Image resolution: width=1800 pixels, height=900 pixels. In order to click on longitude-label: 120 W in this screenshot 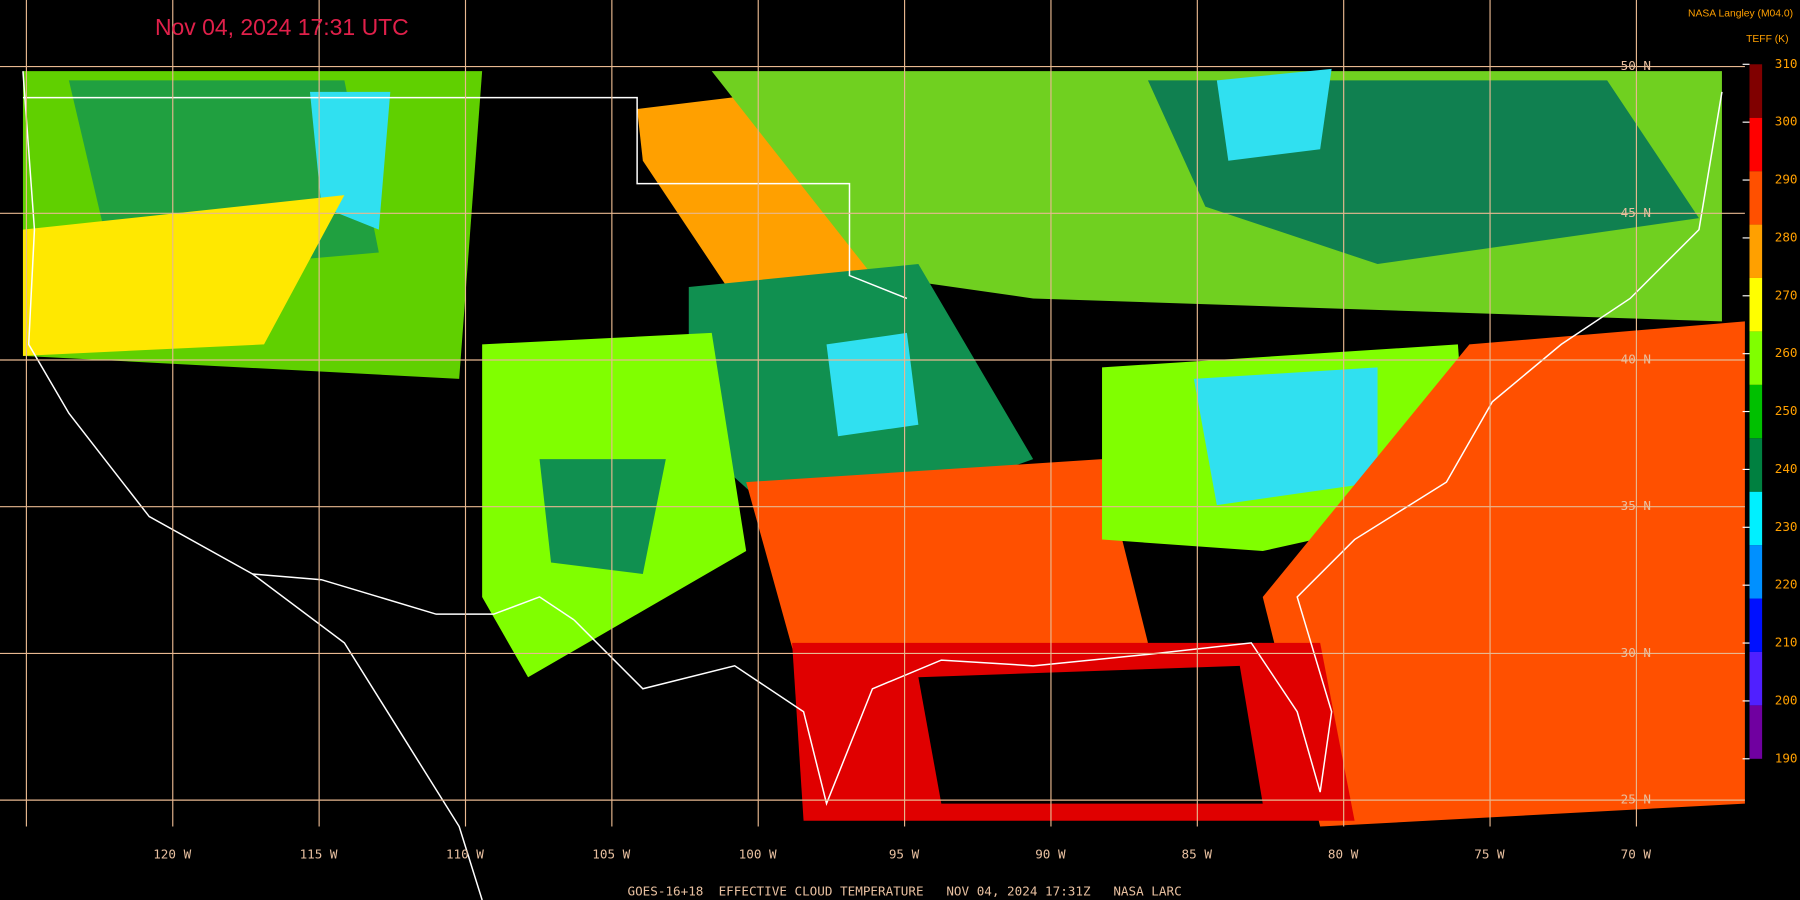, I will do `click(172, 854)`.